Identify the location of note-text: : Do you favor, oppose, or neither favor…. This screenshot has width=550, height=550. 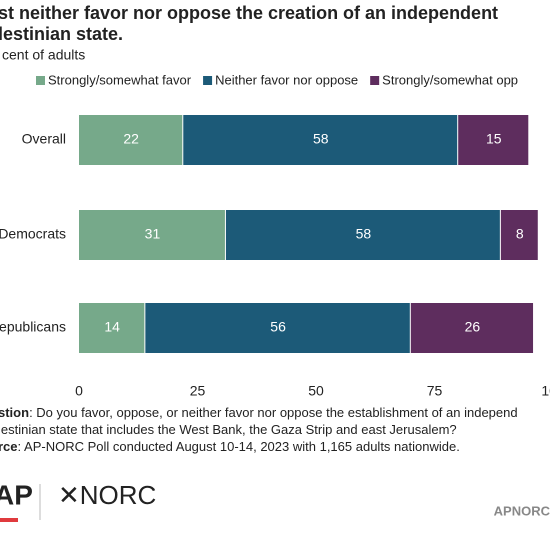
(273, 412).